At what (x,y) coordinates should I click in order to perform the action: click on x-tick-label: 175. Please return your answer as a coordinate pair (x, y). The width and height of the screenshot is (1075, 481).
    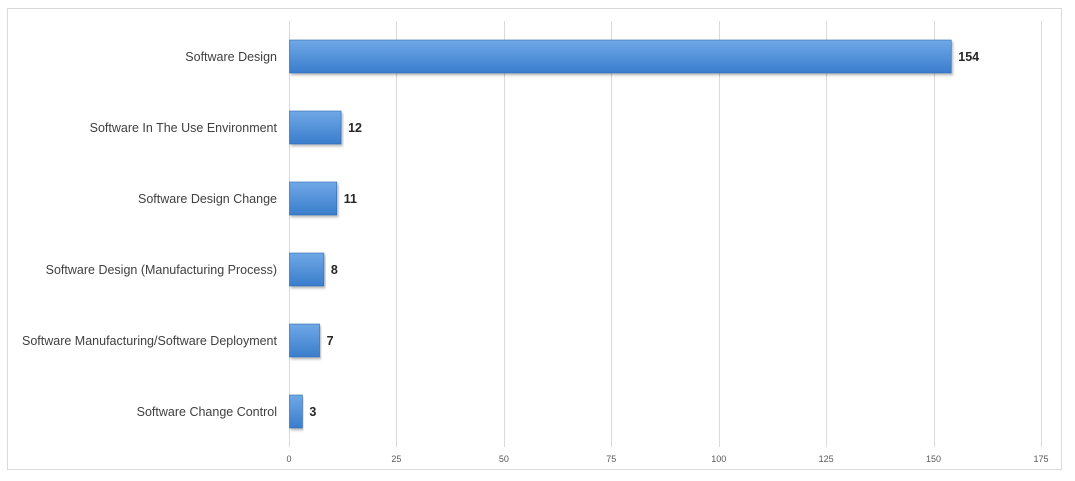
    Looking at the image, I should click on (1040, 459).